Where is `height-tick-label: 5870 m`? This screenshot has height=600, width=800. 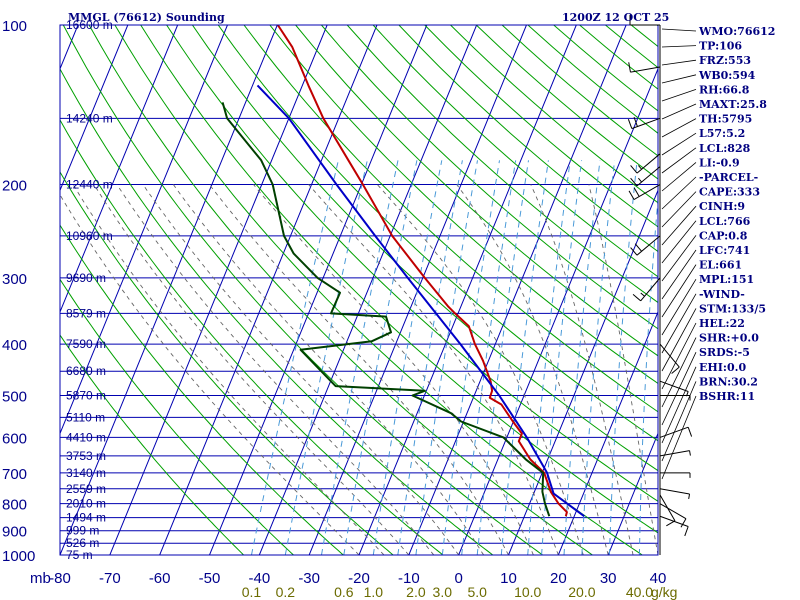 height-tick-label: 5870 m is located at coordinates (86, 395).